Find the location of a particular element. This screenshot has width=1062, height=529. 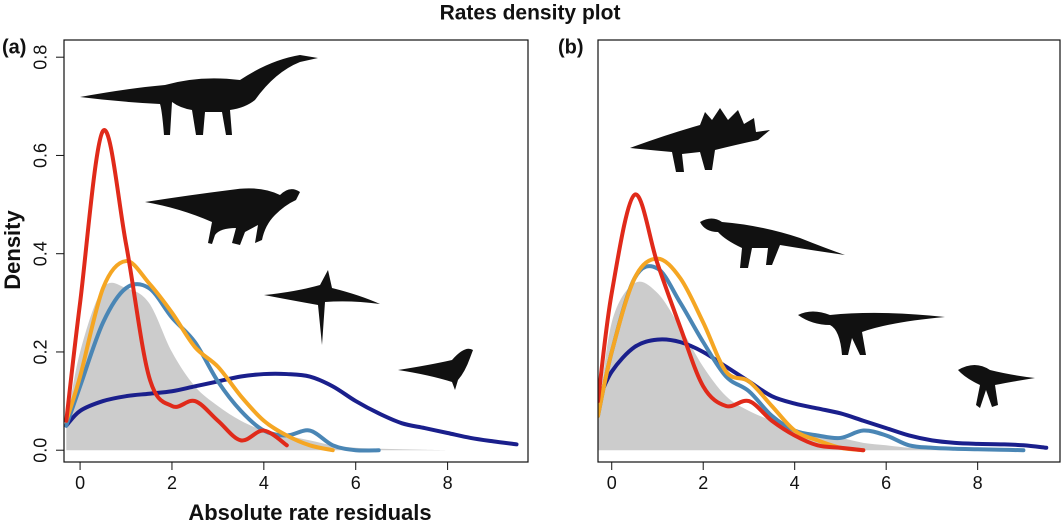

chart-title: Rates density plot is located at coordinates (530, 13).